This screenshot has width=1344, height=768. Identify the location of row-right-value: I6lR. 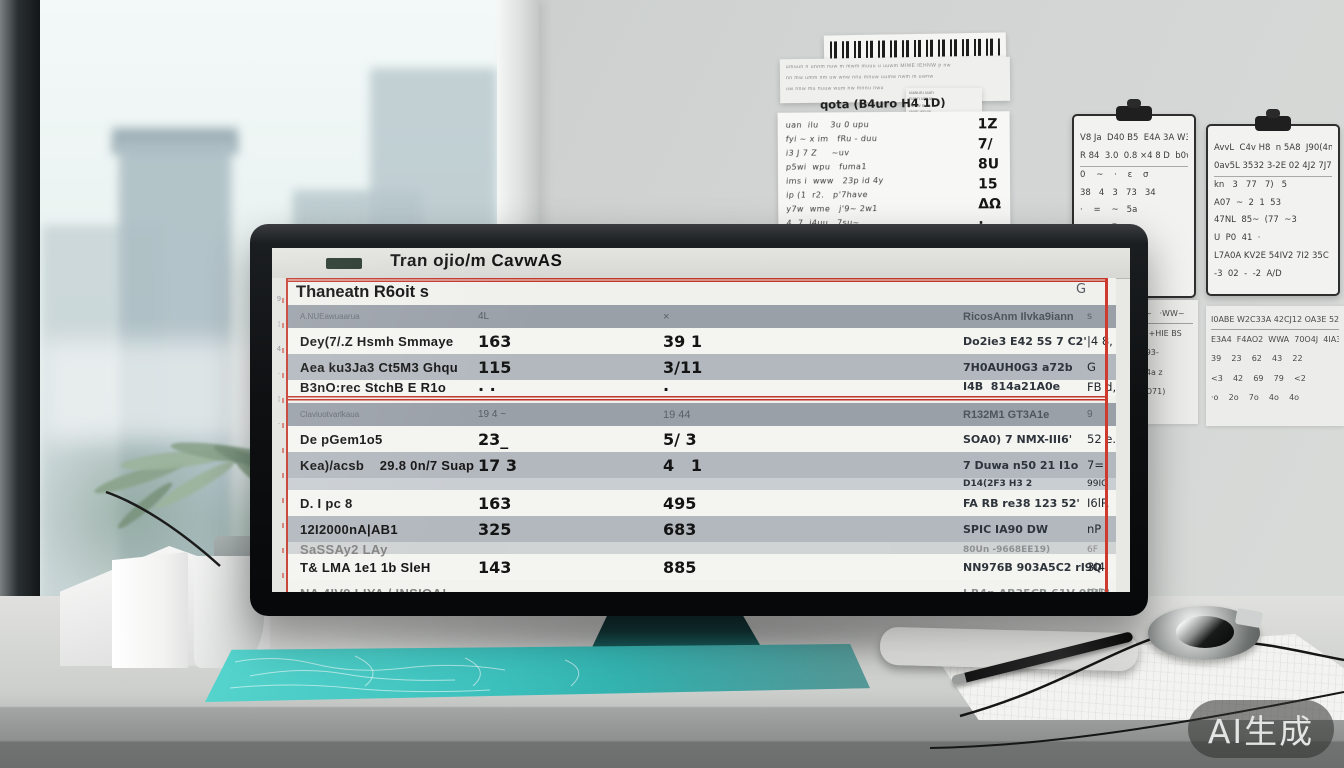
(1098, 503).